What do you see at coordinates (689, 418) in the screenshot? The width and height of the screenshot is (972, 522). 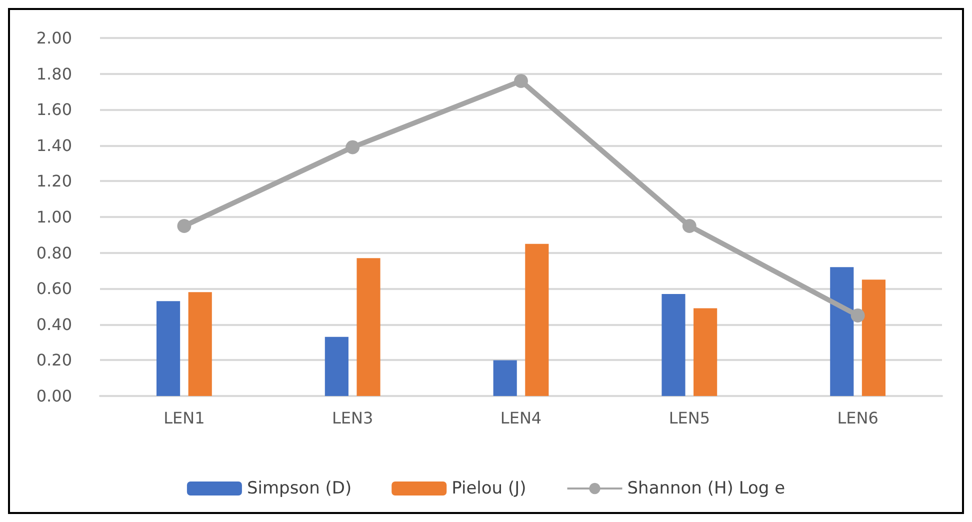 I see `x-tick-label: LEN5` at bounding box center [689, 418].